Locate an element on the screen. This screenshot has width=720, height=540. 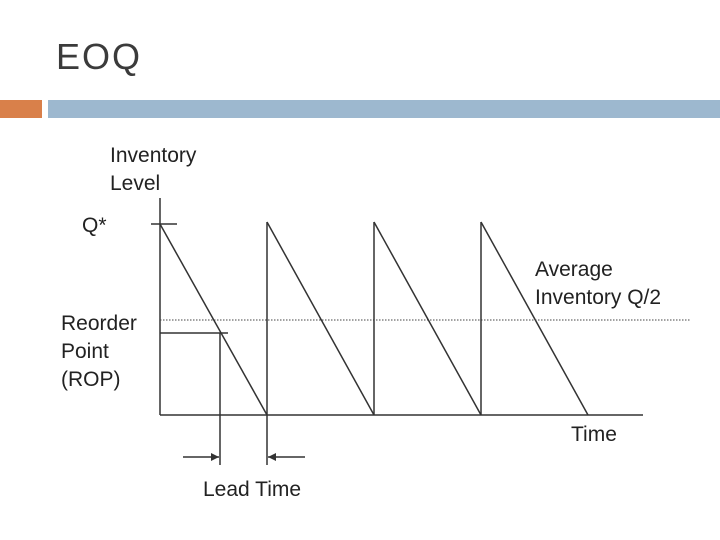
lead-time-right-arrow is located at coordinates (286, 457).